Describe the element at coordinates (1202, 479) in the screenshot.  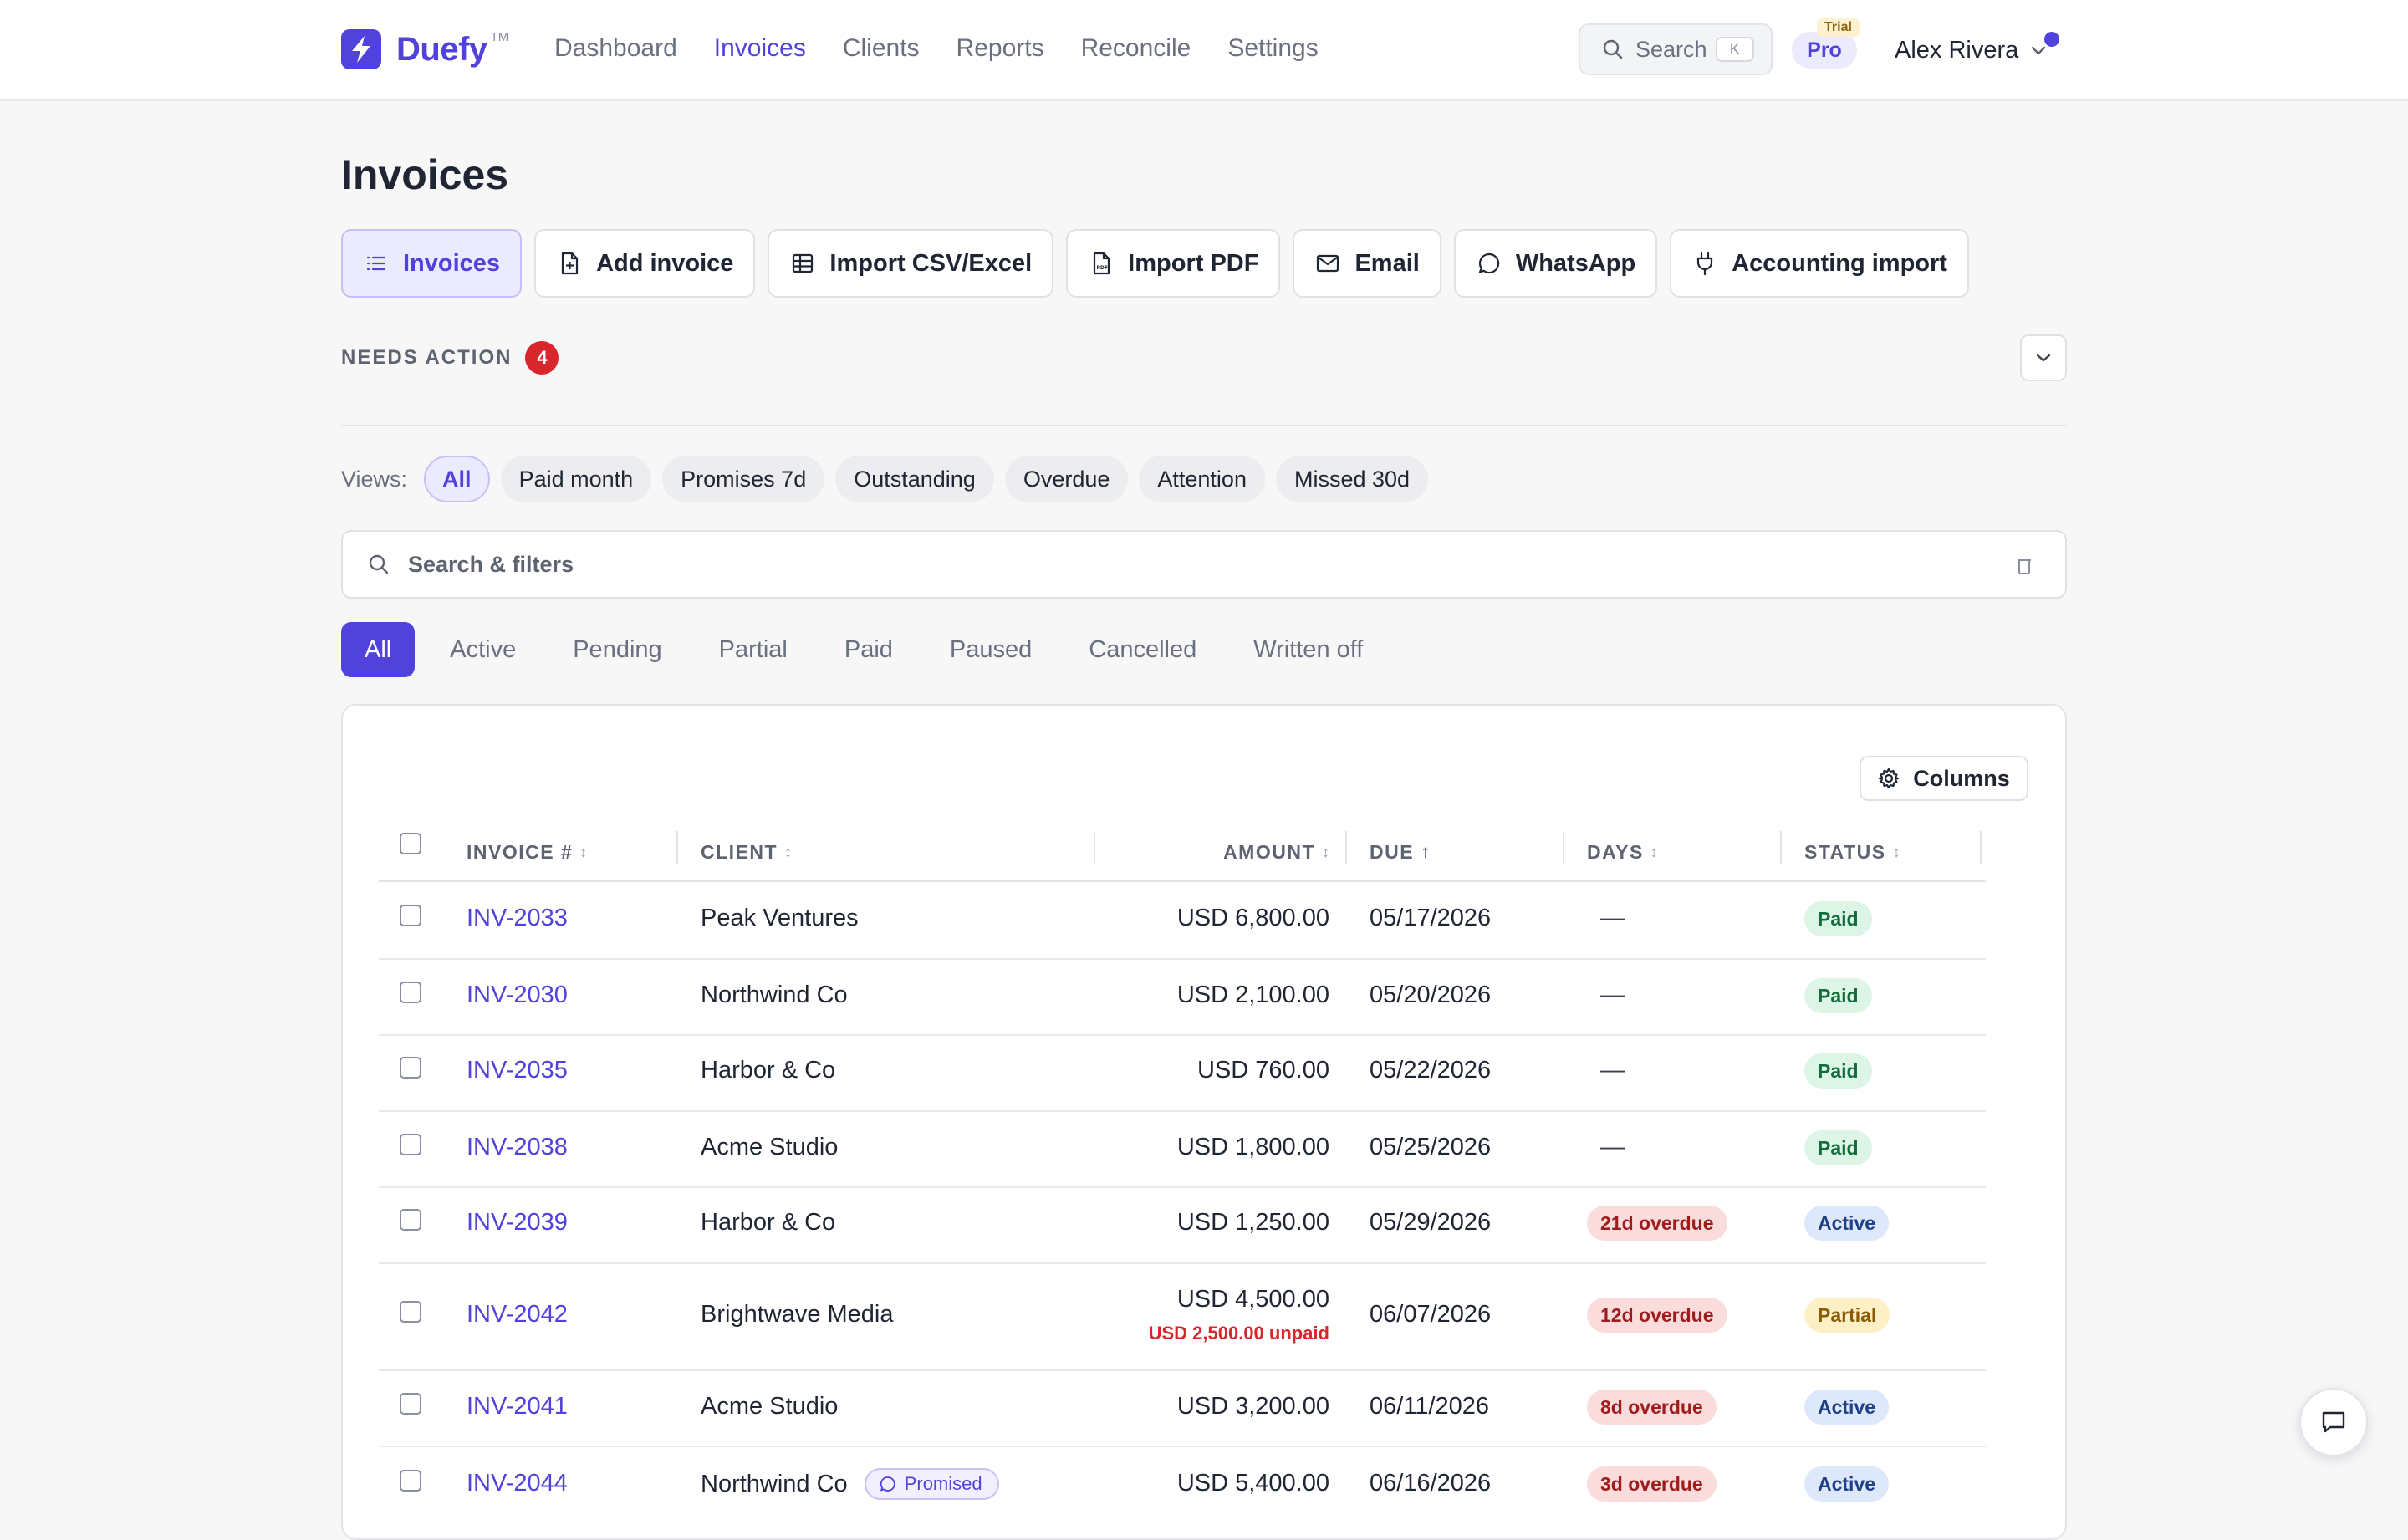
I see `view-attention: Attention` at that location.